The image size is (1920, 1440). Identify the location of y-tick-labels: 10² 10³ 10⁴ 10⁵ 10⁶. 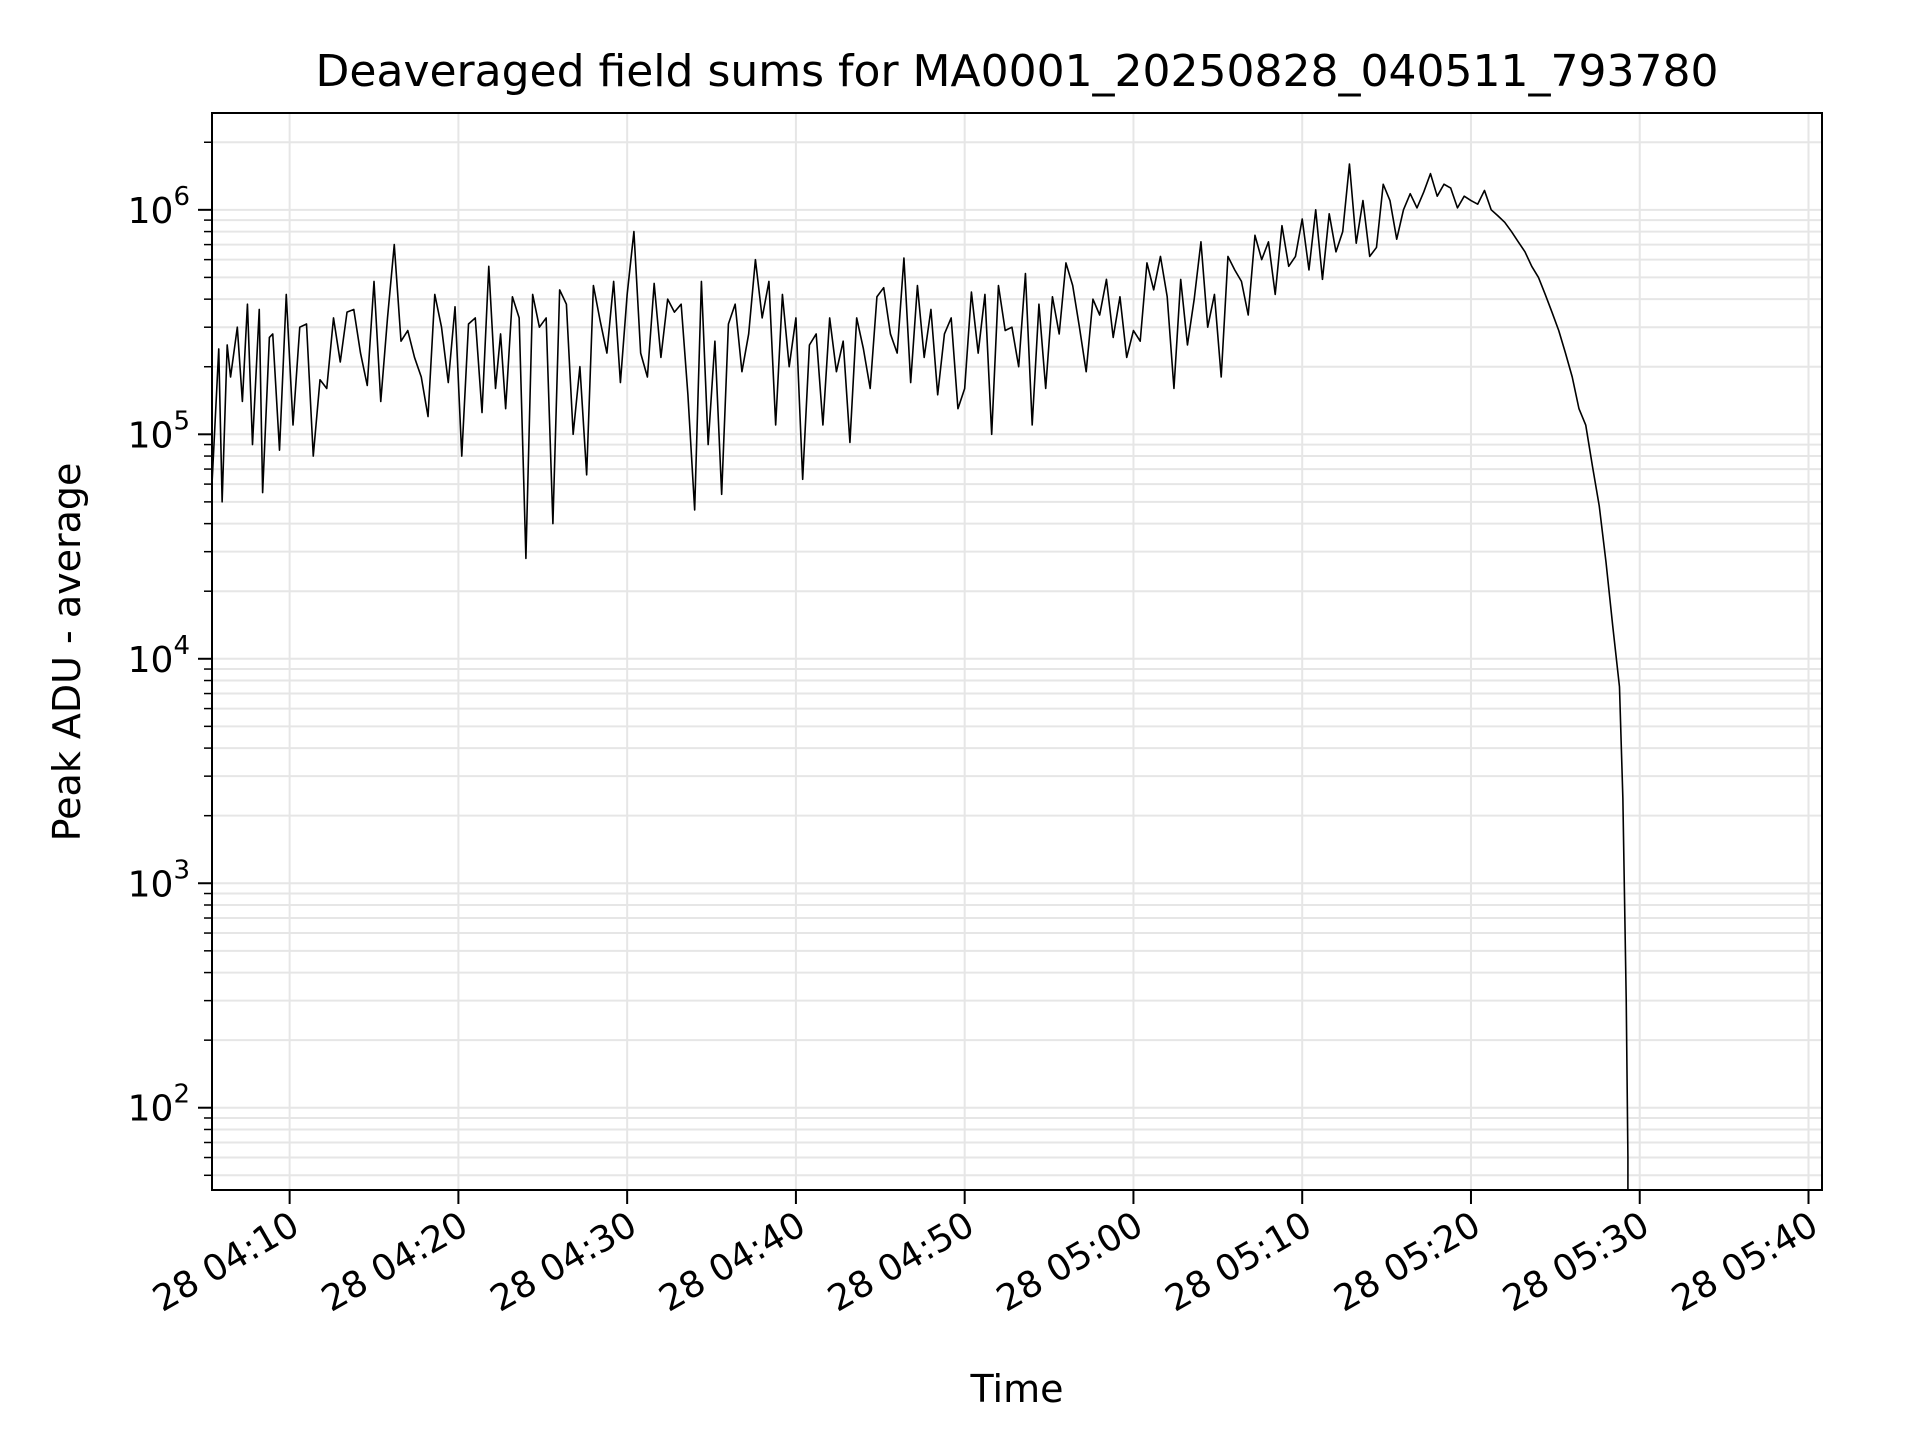
(159, 656).